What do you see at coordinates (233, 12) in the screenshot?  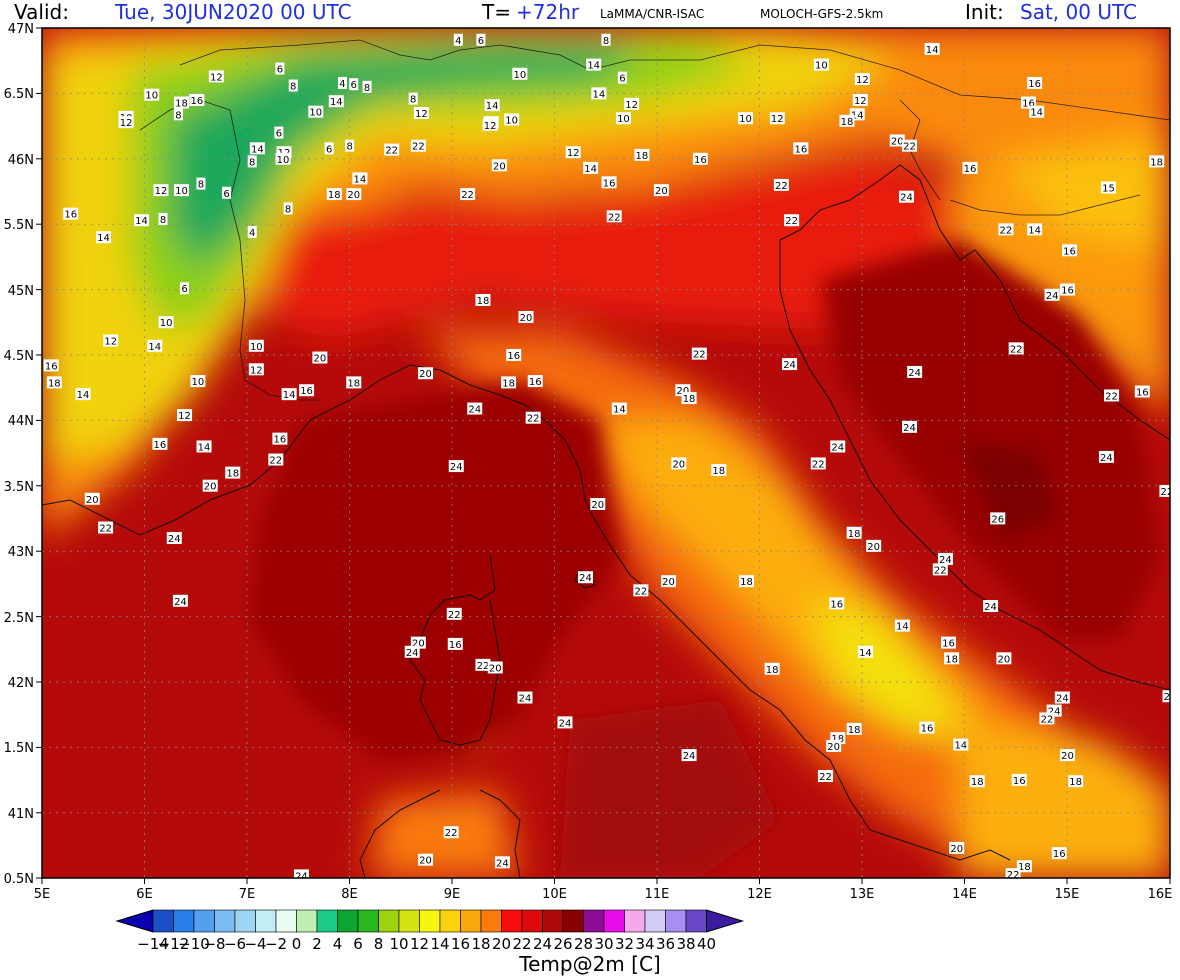 I see `valid-value: Tue, 30JUN2020 00 UTC` at bounding box center [233, 12].